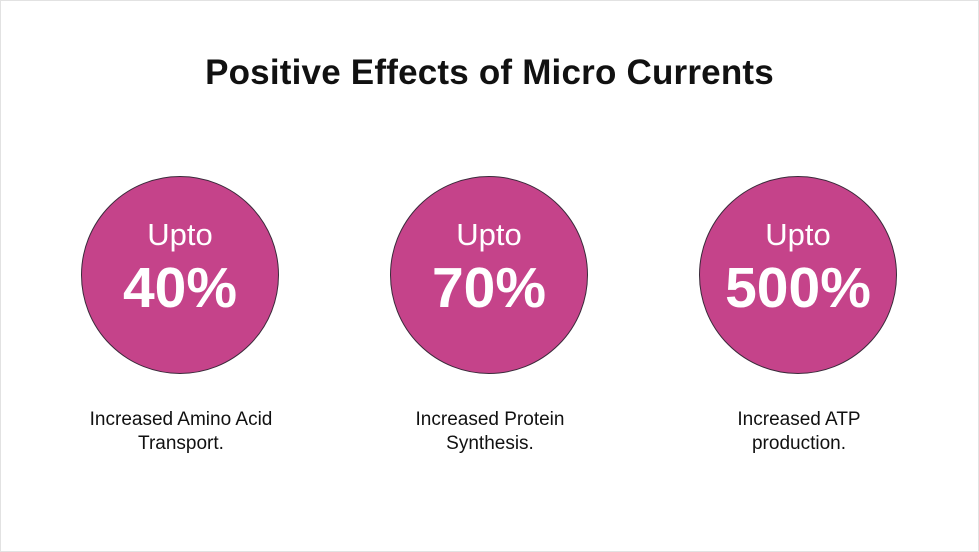 This screenshot has height=552, width=979. What do you see at coordinates (180, 288) in the screenshot?
I see `stat-value: 40%` at bounding box center [180, 288].